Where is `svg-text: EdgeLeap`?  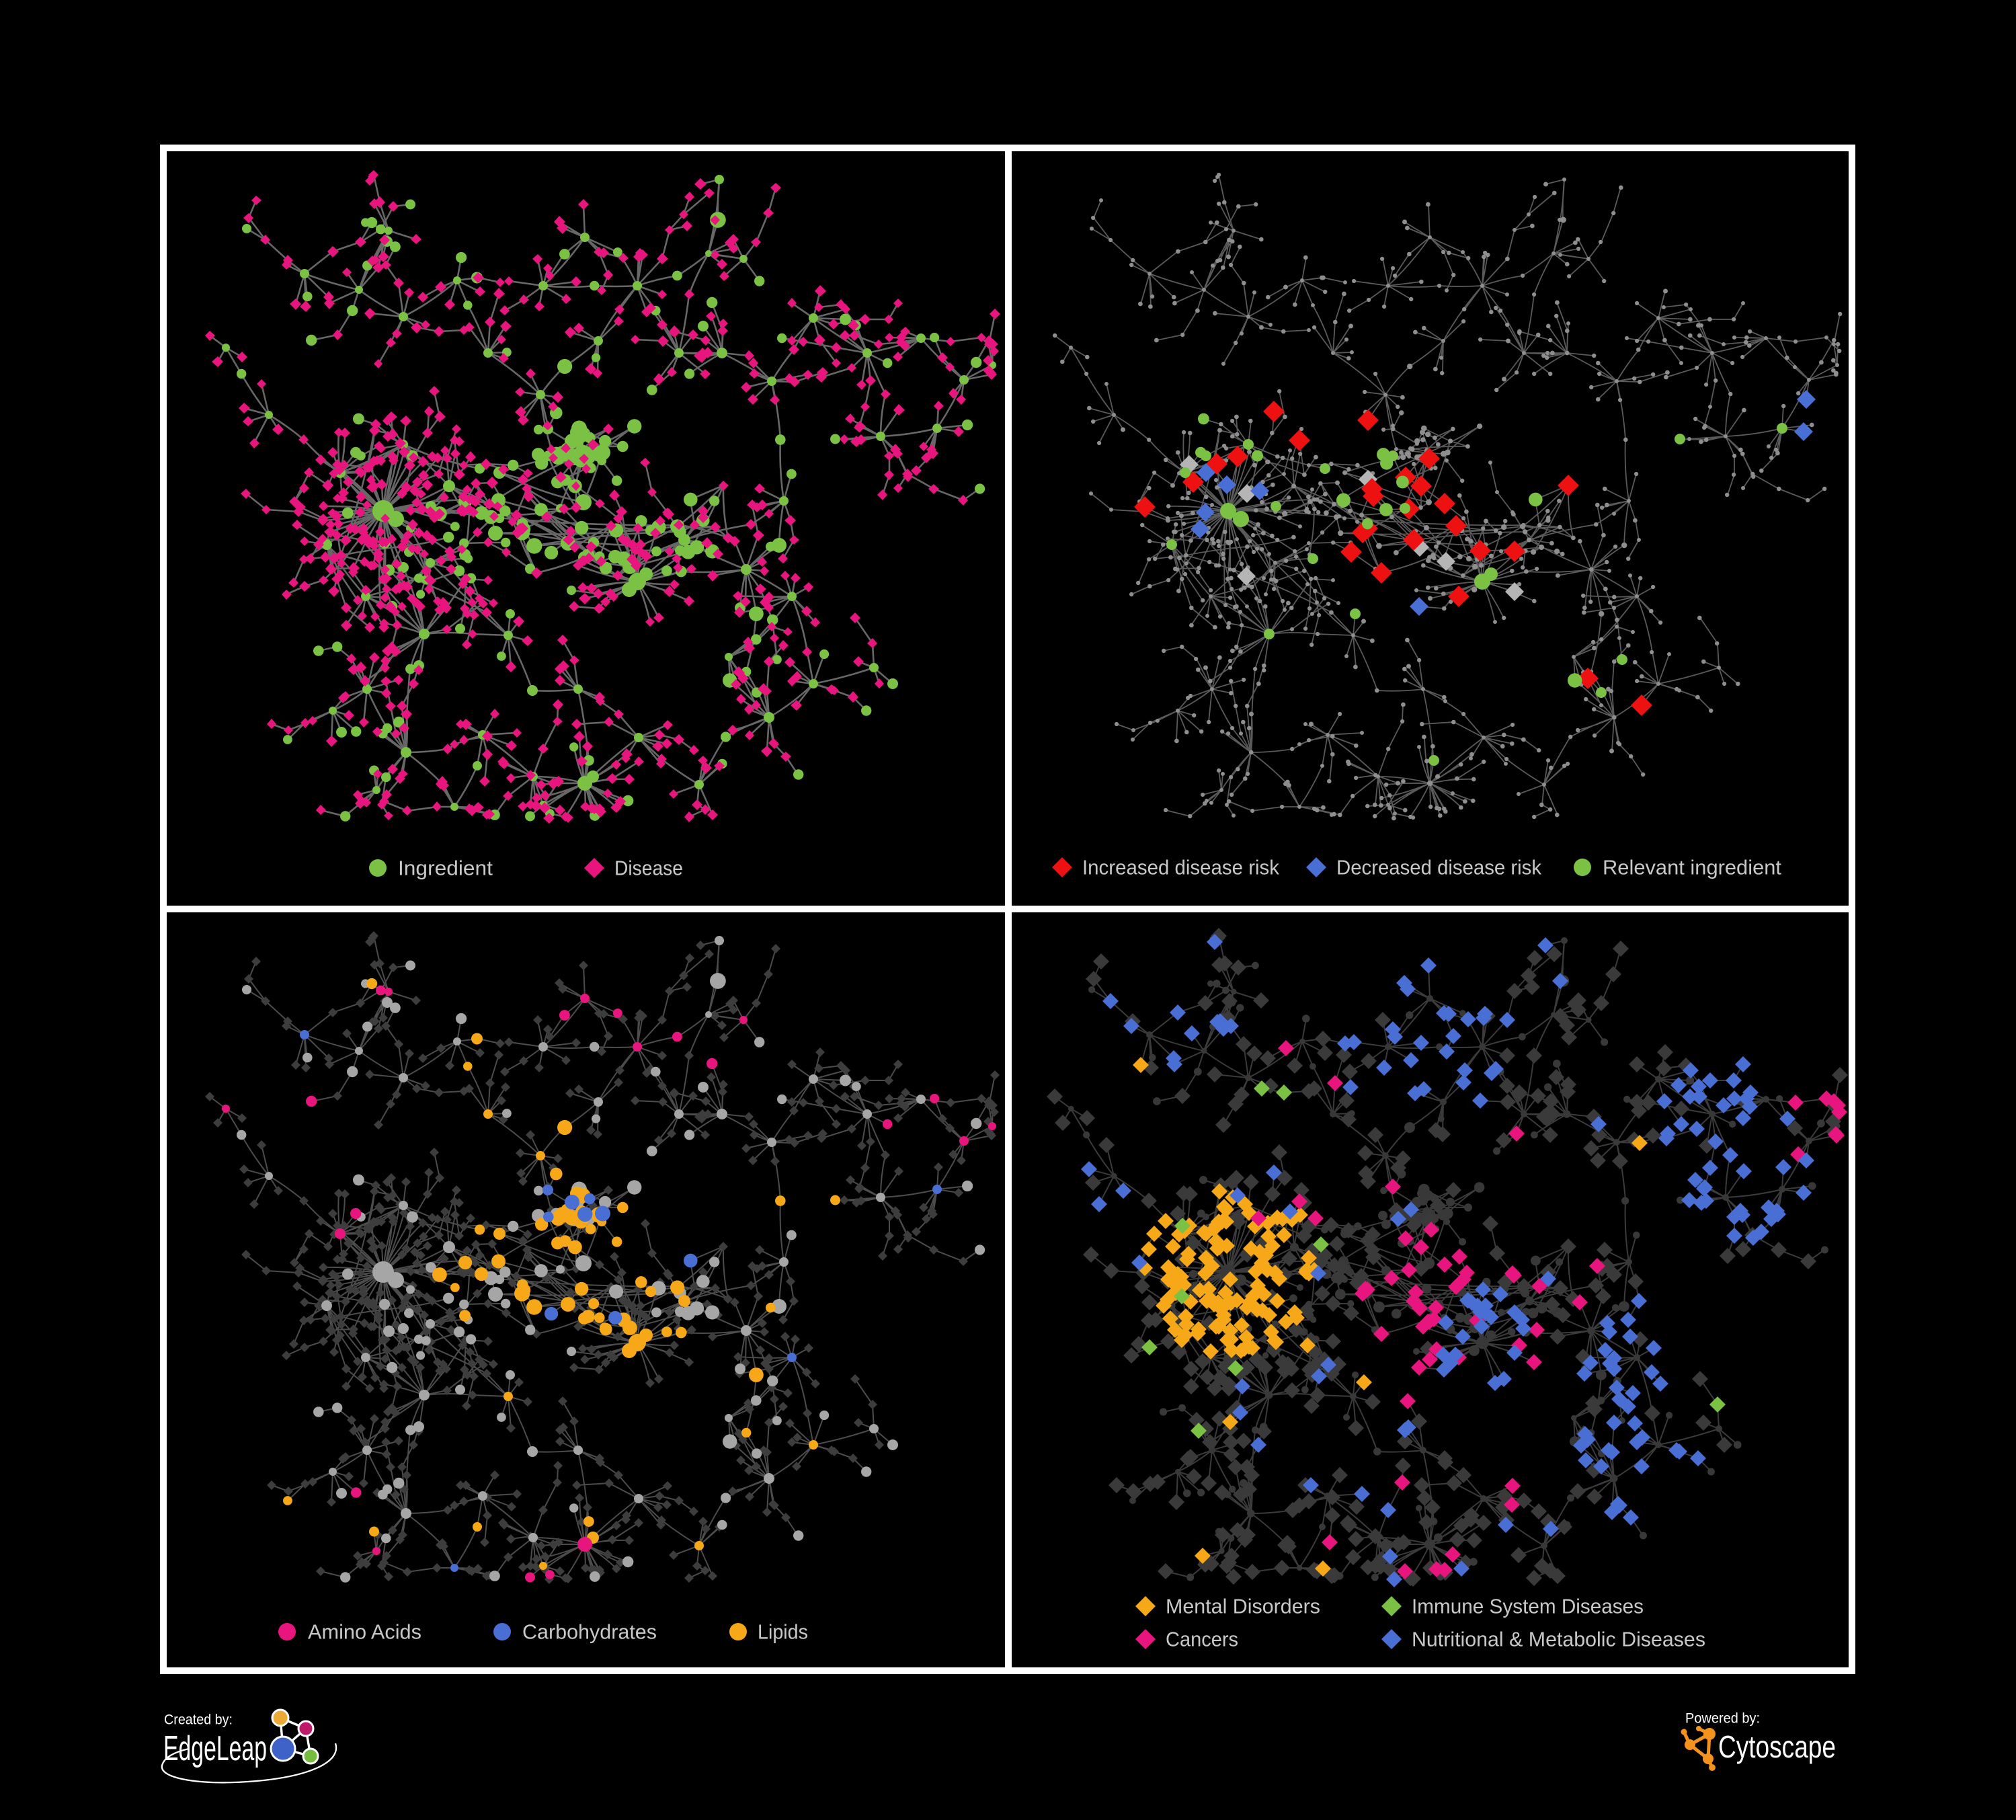
svg-text: EdgeLeap is located at coordinates (215, 1748).